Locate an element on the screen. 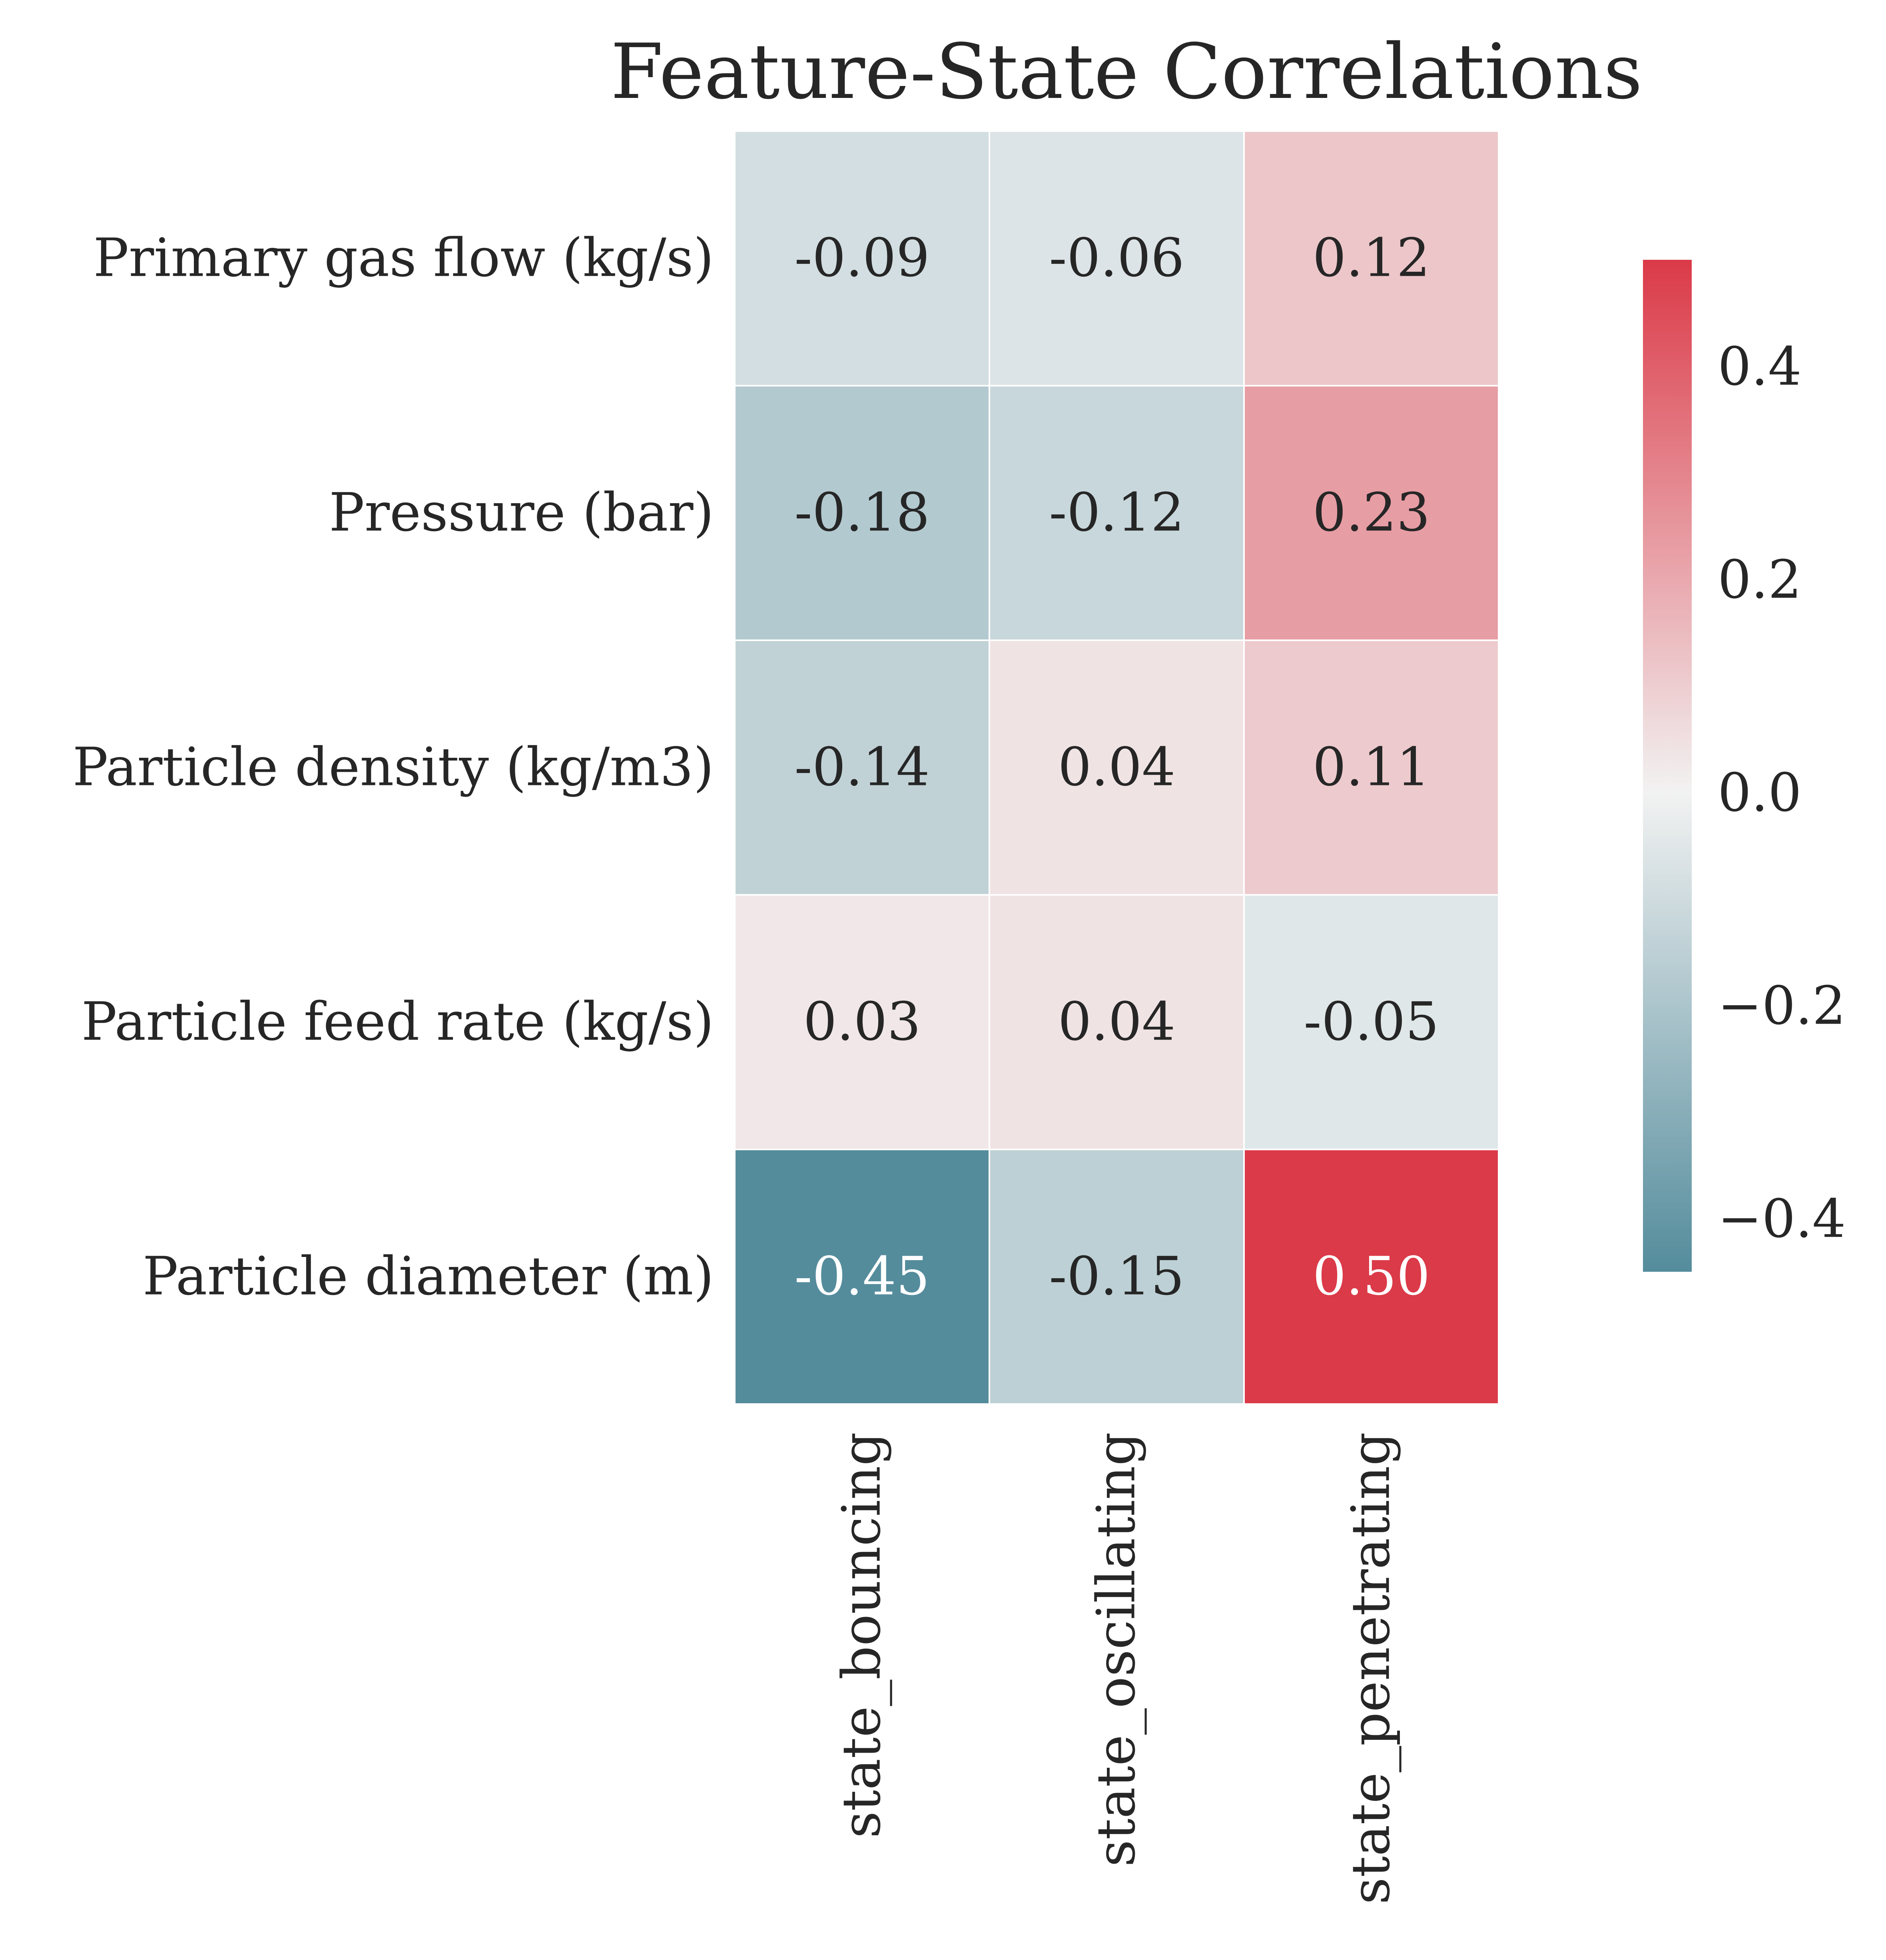 The image size is (1886, 1960). cell-value-label: -0.18 is located at coordinates (862, 513).